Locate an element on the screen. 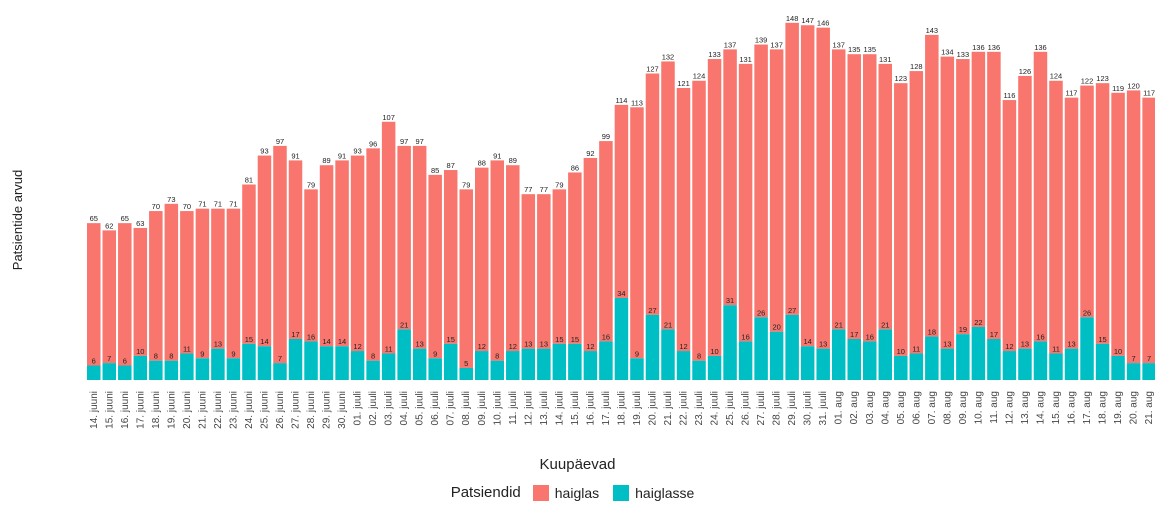 This screenshot has width=1155, height=511. data-label-haiglas: 131 is located at coordinates (885, 59).